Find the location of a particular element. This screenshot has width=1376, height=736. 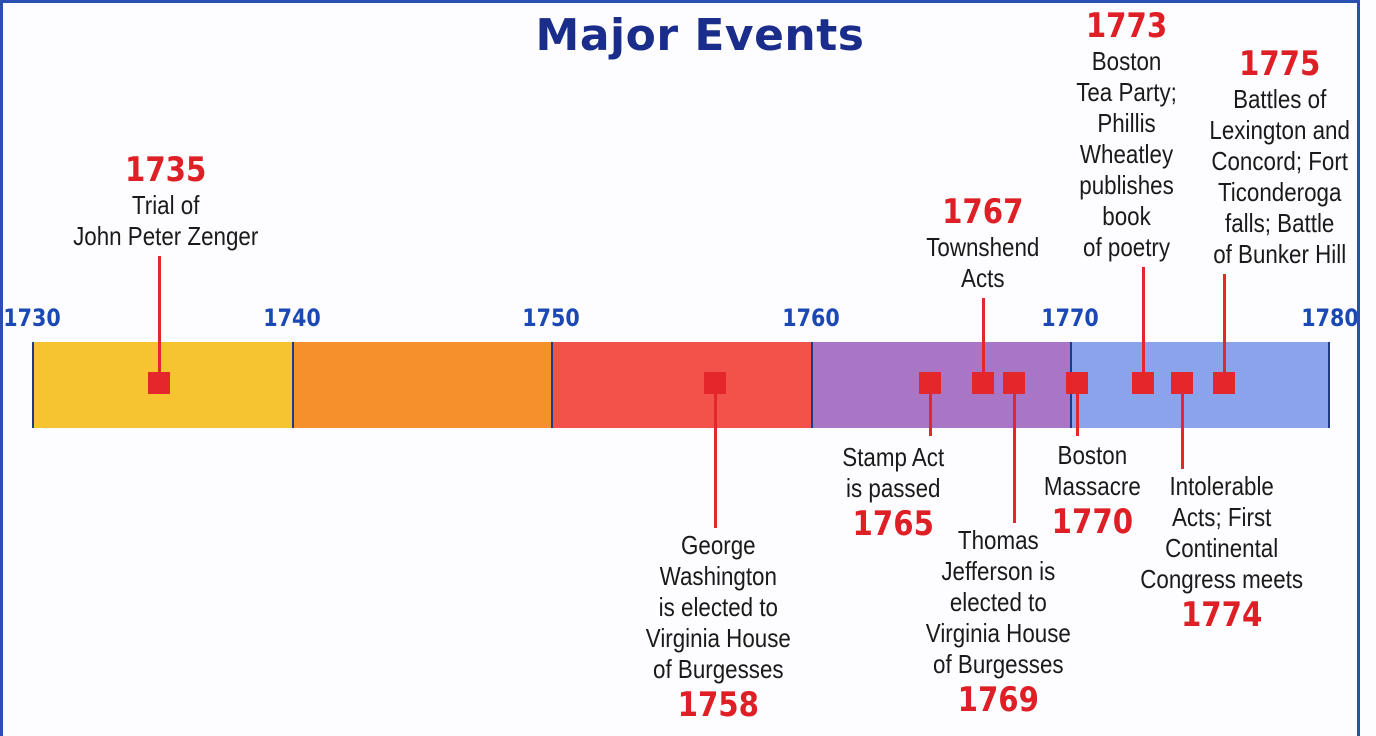

event-year: 1770 is located at coordinates (1092, 522).